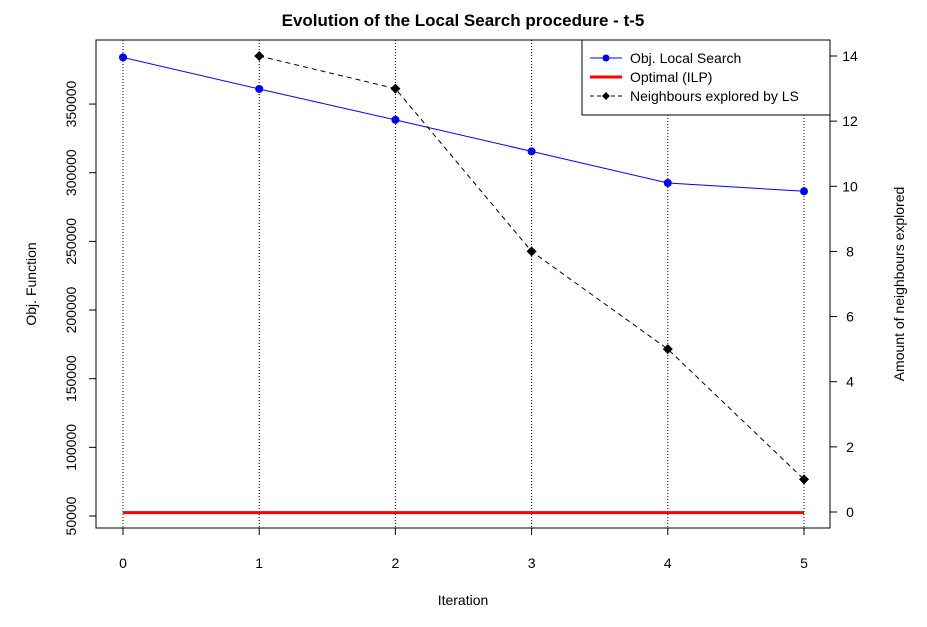 The image size is (927, 627). Describe the element at coordinates (844, 284) in the screenshot. I see `y-axis-right: 0 2 4 6 8 10 12 14` at that location.